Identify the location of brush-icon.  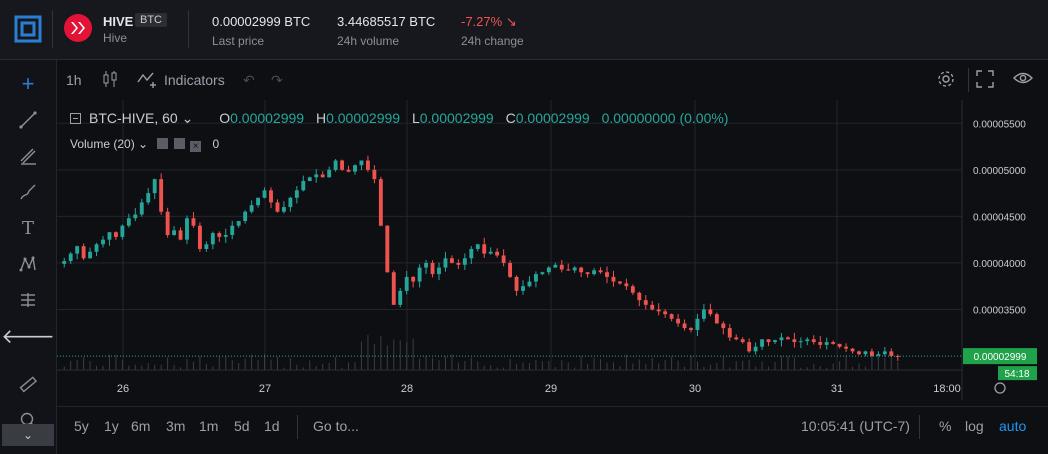
(28, 192).